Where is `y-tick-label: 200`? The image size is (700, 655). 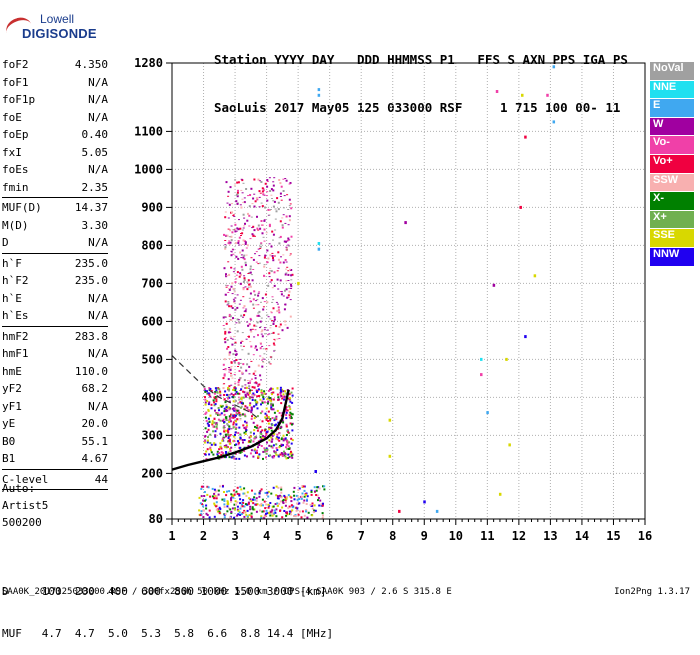
y-tick-label: 200 is located at coordinates (152, 473).